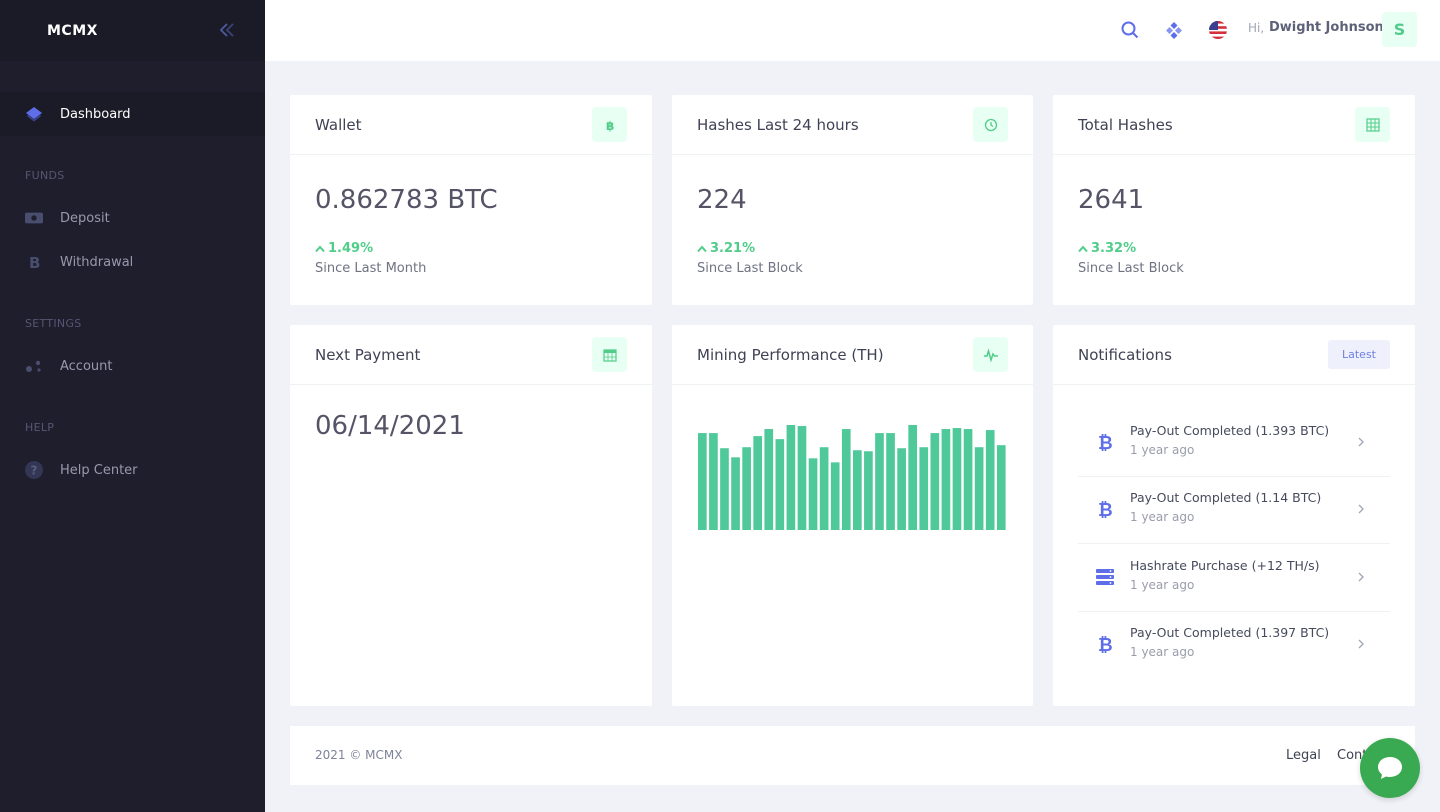 The width and height of the screenshot is (1440, 812). What do you see at coordinates (40, 427) in the screenshot?
I see `section-help: HELP` at bounding box center [40, 427].